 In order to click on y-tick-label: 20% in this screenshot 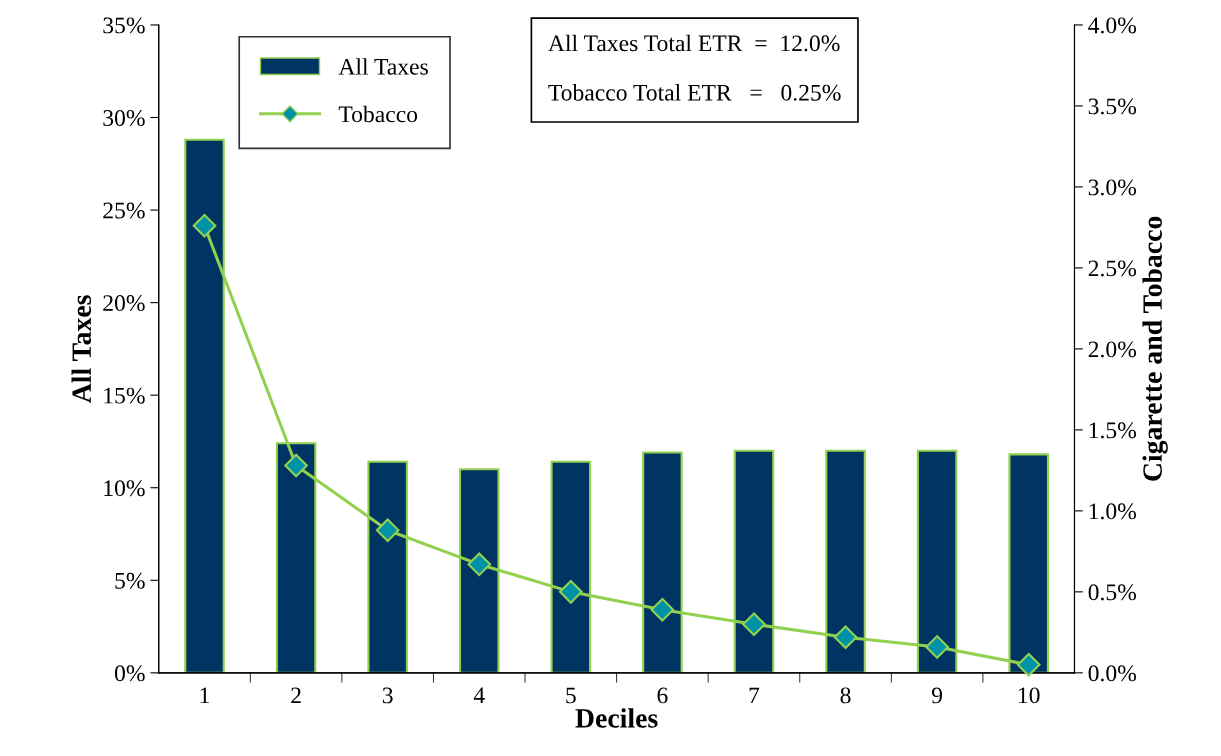, I will do `click(124, 303)`.